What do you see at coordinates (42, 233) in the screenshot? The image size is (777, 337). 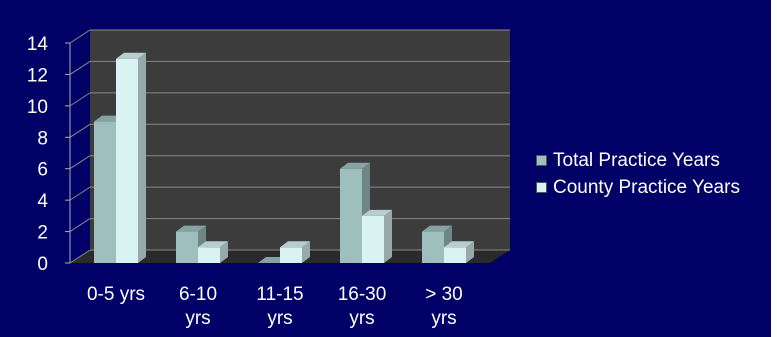 I see `y-tick-label: 2` at bounding box center [42, 233].